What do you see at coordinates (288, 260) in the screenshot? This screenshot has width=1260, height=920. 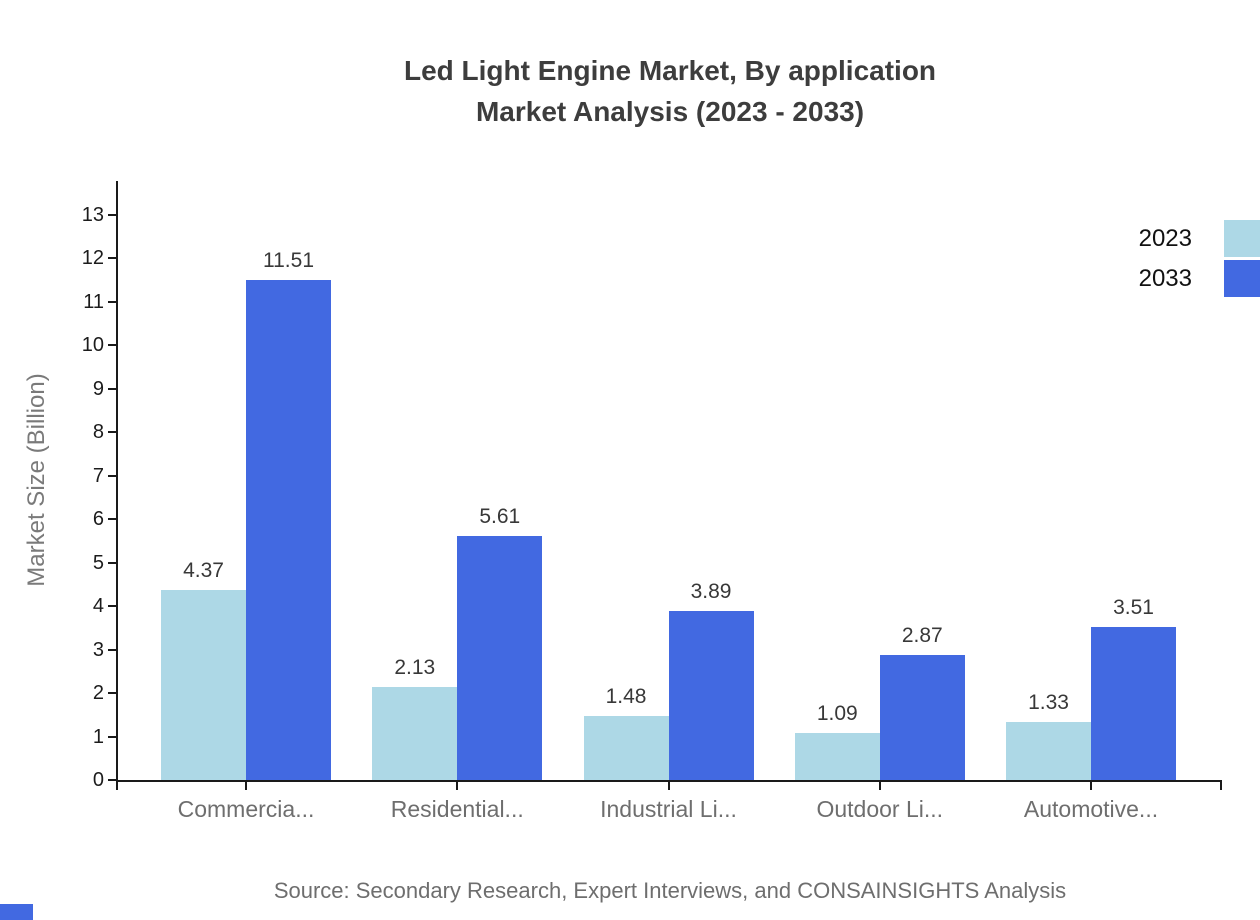 I see `bar-value-label: 11.51` at bounding box center [288, 260].